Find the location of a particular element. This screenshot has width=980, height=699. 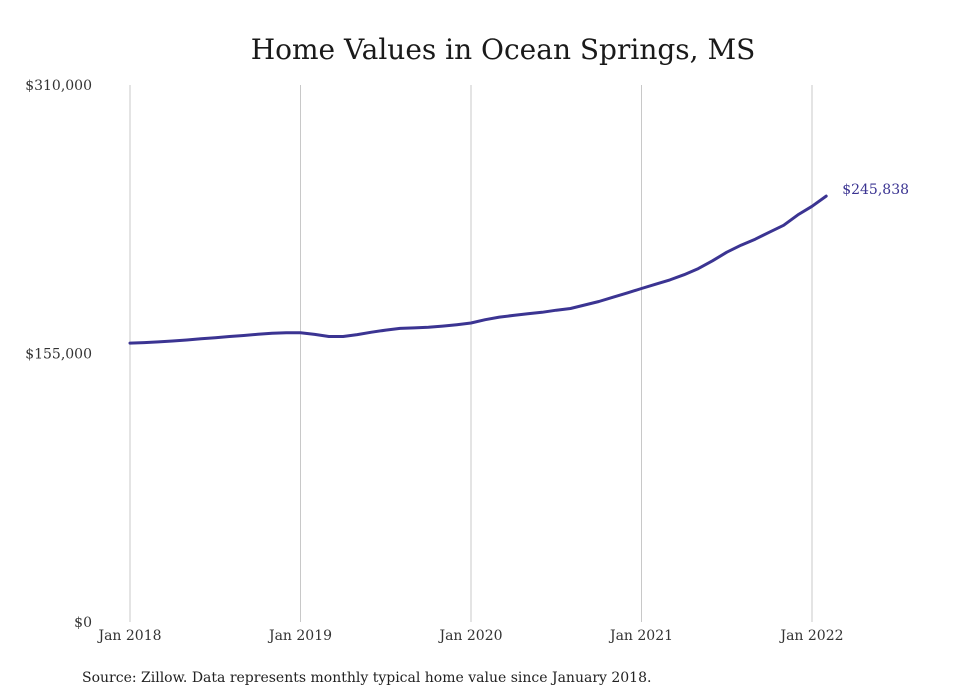

x-axis-ticks: Jan 2018 Jan 2019 Jan 2020 Jan 2021 Jan 2022 is located at coordinates (469, 636).